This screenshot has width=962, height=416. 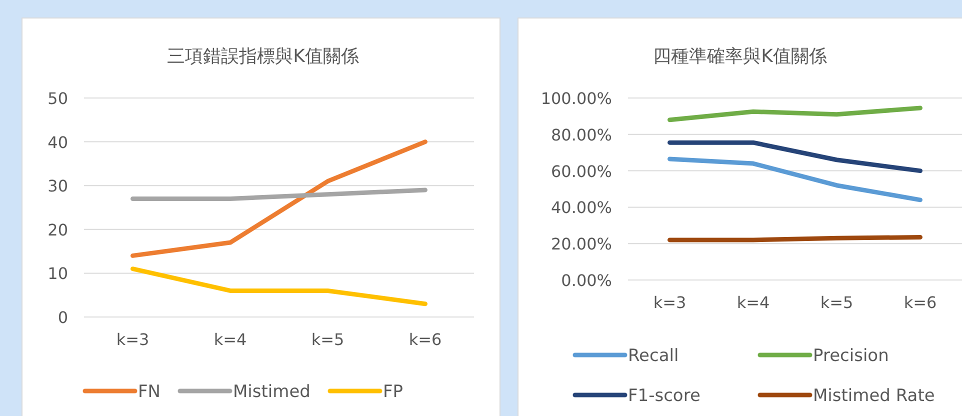 I want to click on y-tick-label: 0.00%, so click(x=586, y=280).